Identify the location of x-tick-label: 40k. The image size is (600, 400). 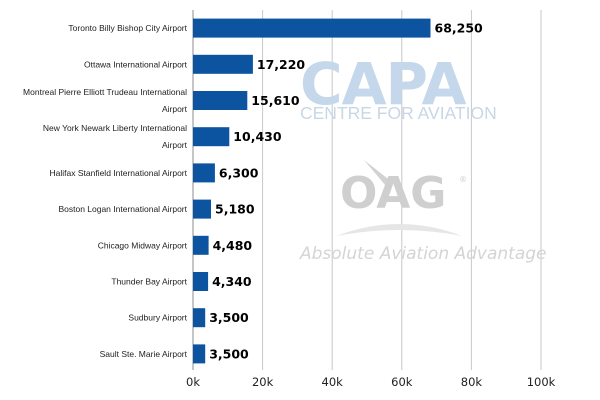
(333, 382).